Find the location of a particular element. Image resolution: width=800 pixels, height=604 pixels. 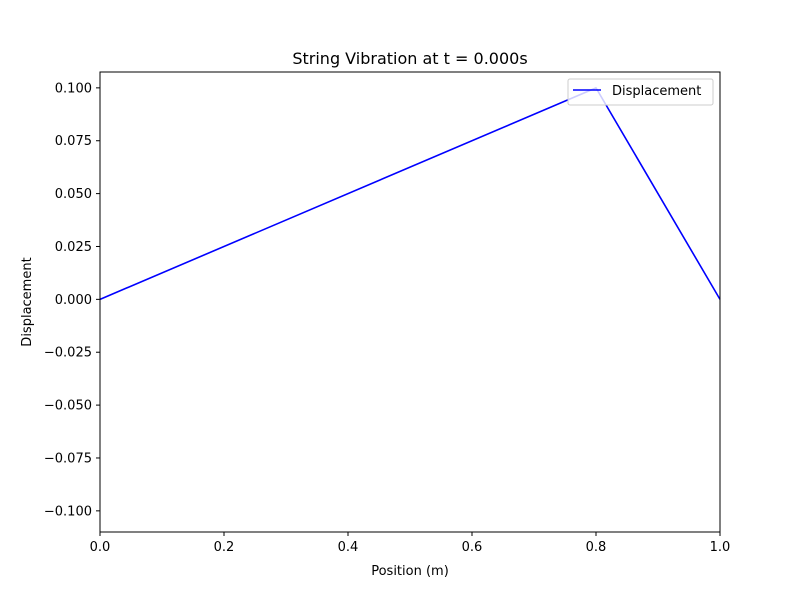

y-tick-label: −0.050 is located at coordinates (68, 406).